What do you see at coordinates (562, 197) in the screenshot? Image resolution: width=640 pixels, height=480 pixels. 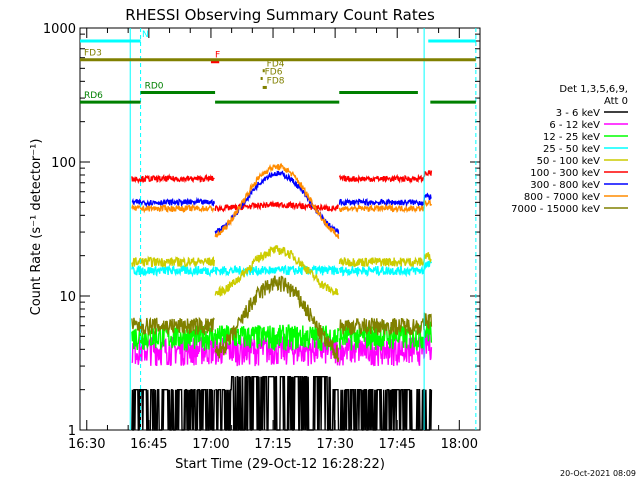 I see `legend-label: 800 - 7000 keV` at bounding box center [562, 197].